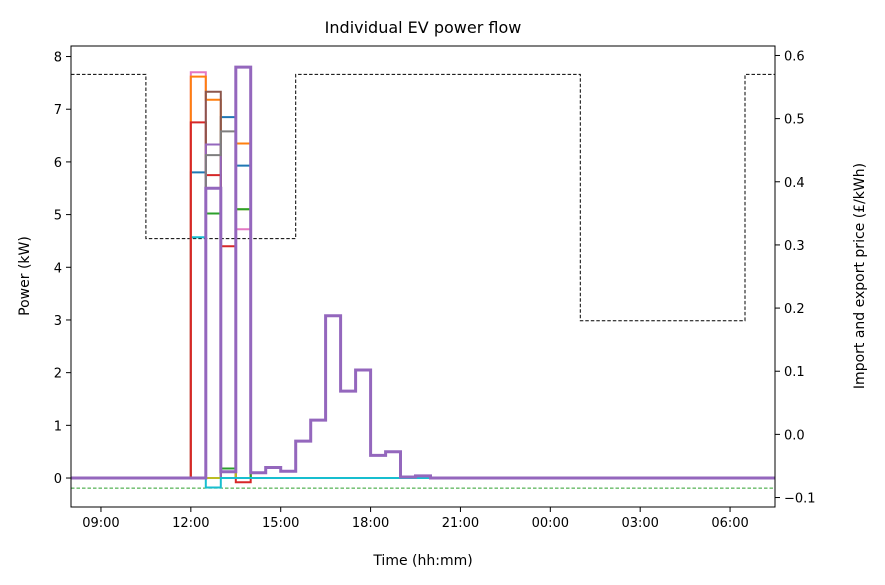  Describe the element at coordinates (58, 216) in the screenshot. I see `y-tick-label: 5` at that location.